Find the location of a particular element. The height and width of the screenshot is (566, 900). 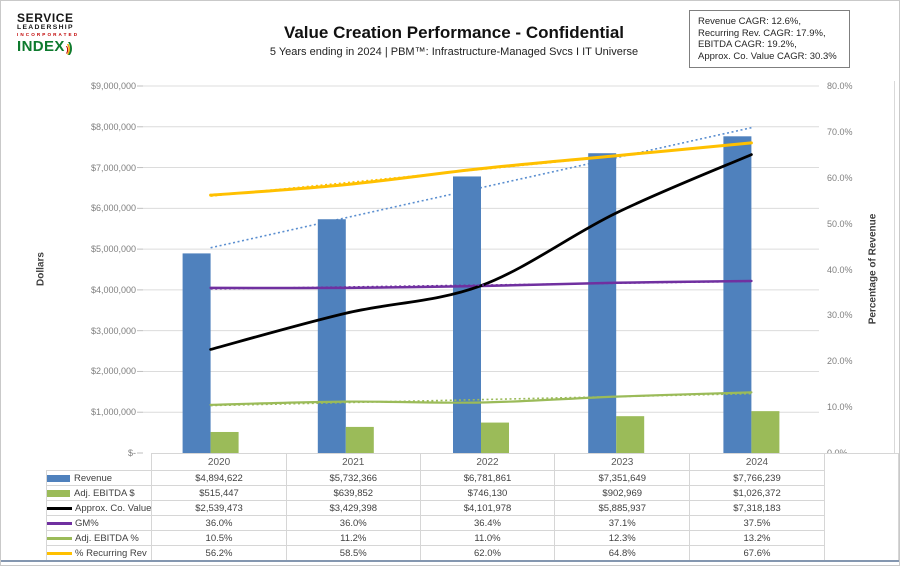

cell-gm-2022: 36.4% is located at coordinates (487, 523).